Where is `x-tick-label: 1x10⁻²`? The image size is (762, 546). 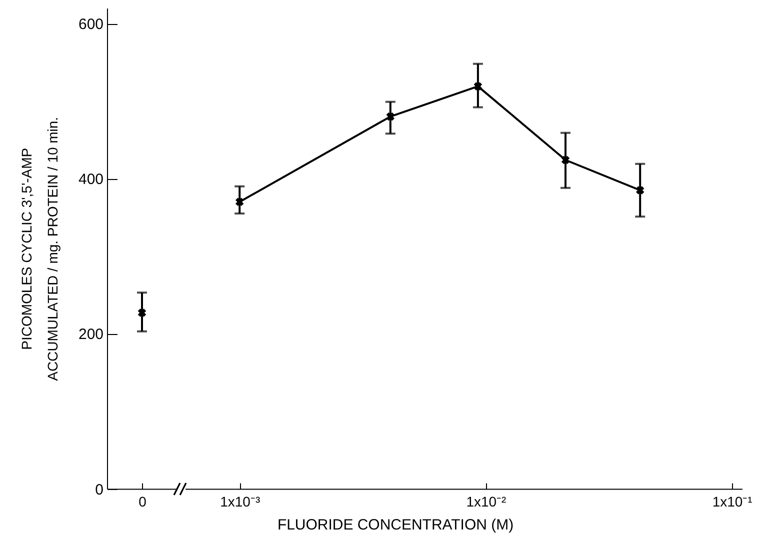
x-tick-label: 1x10⁻² is located at coordinates (486, 501).